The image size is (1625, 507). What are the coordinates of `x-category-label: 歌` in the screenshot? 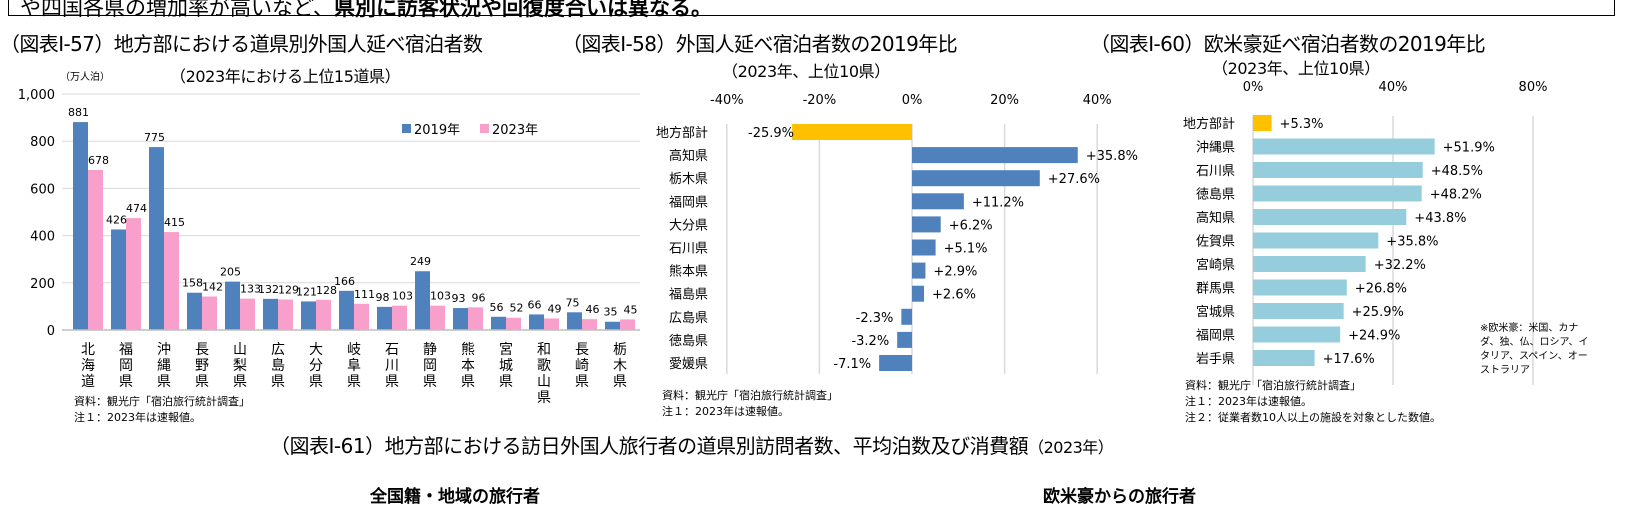 It's located at (544, 366).